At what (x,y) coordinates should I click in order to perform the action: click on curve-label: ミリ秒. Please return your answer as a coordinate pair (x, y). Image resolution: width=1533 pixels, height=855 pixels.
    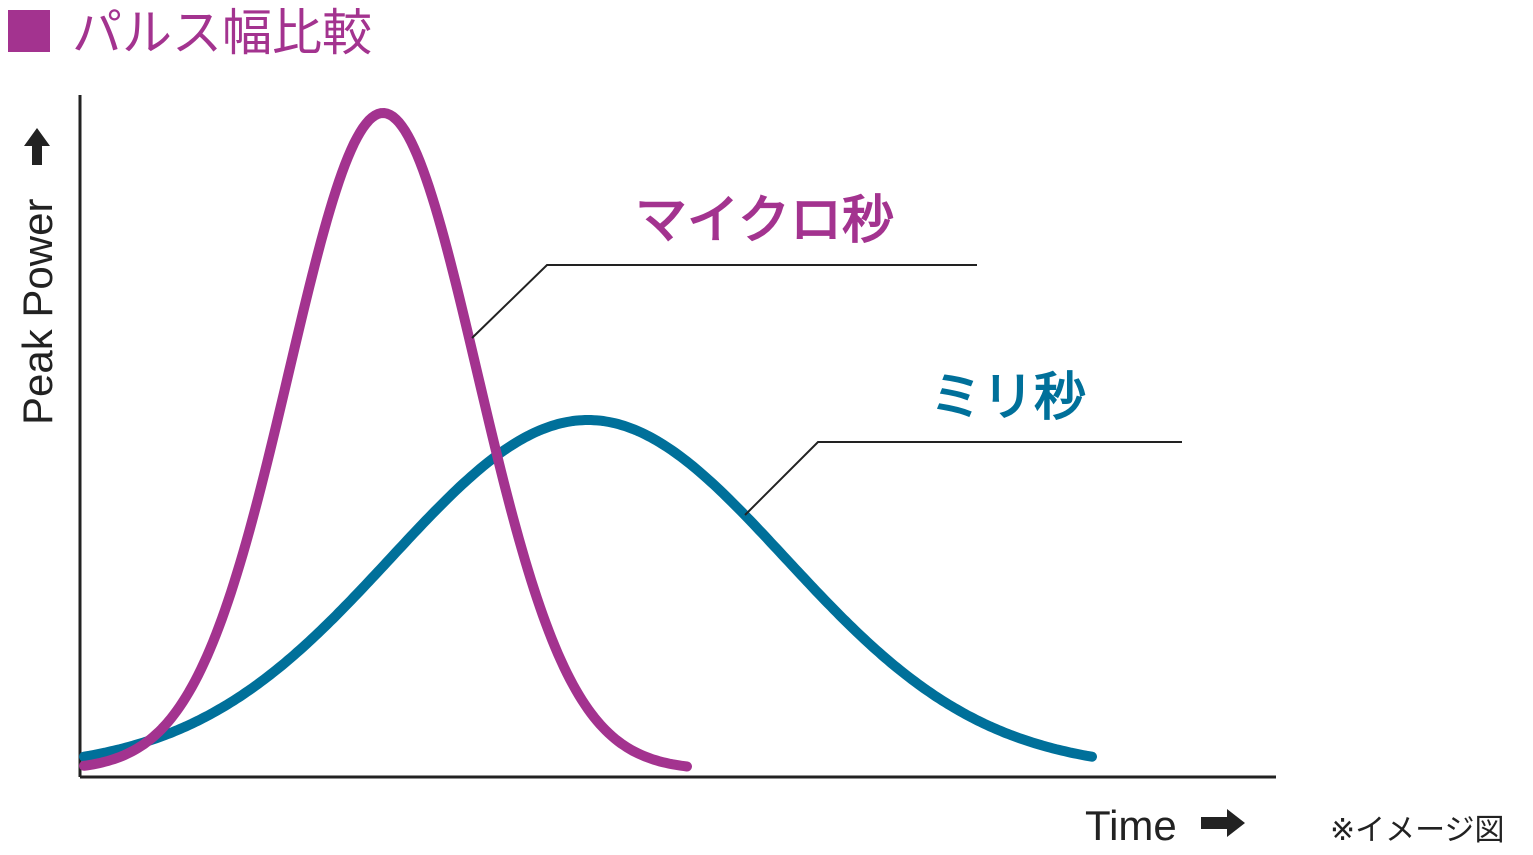
    Looking at the image, I should click on (1008, 398).